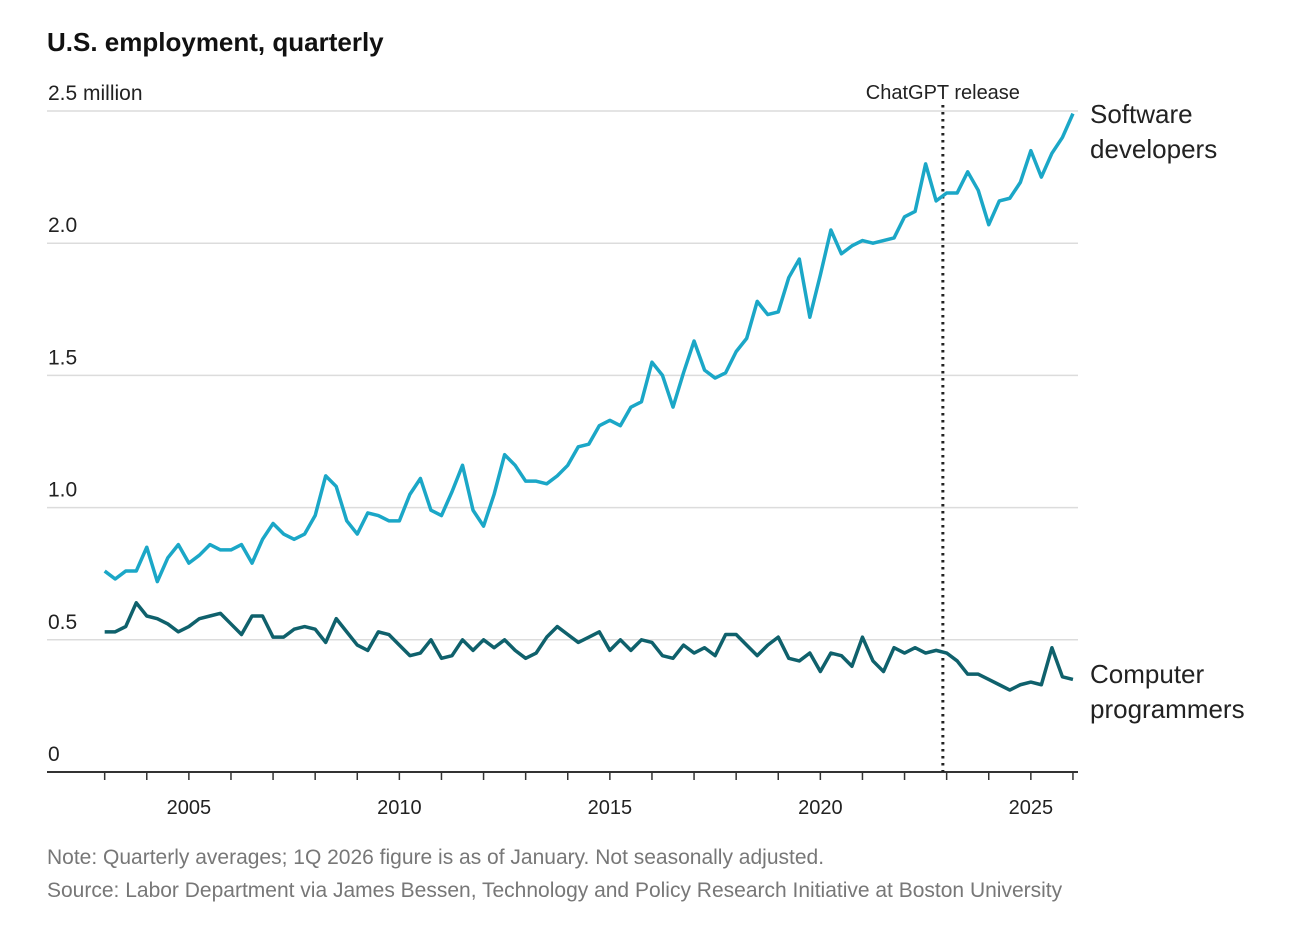  What do you see at coordinates (1154, 131) in the screenshot?
I see `series-label: Software developers` at bounding box center [1154, 131].